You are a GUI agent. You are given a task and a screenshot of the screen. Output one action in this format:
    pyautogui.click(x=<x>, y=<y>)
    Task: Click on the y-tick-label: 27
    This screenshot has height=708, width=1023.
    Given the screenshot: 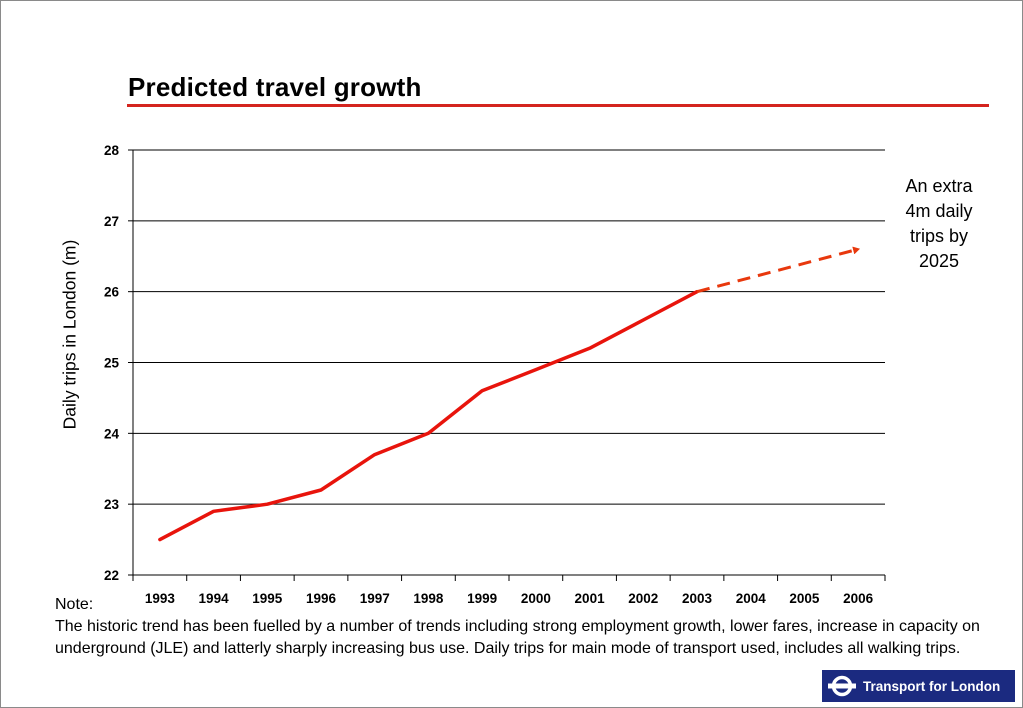 What is the action you would take?
    pyautogui.click(x=111, y=221)
    